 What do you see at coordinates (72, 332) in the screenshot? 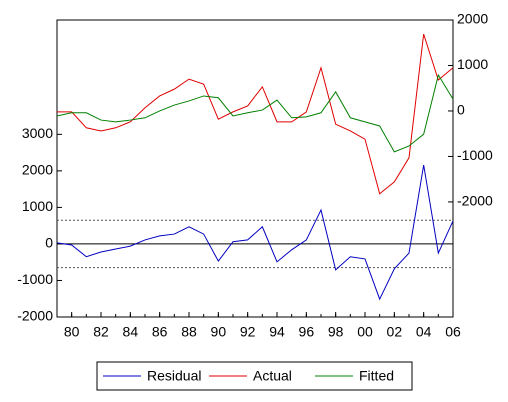
I see `x-tick-label: 80` at bounding box center [72, 332].